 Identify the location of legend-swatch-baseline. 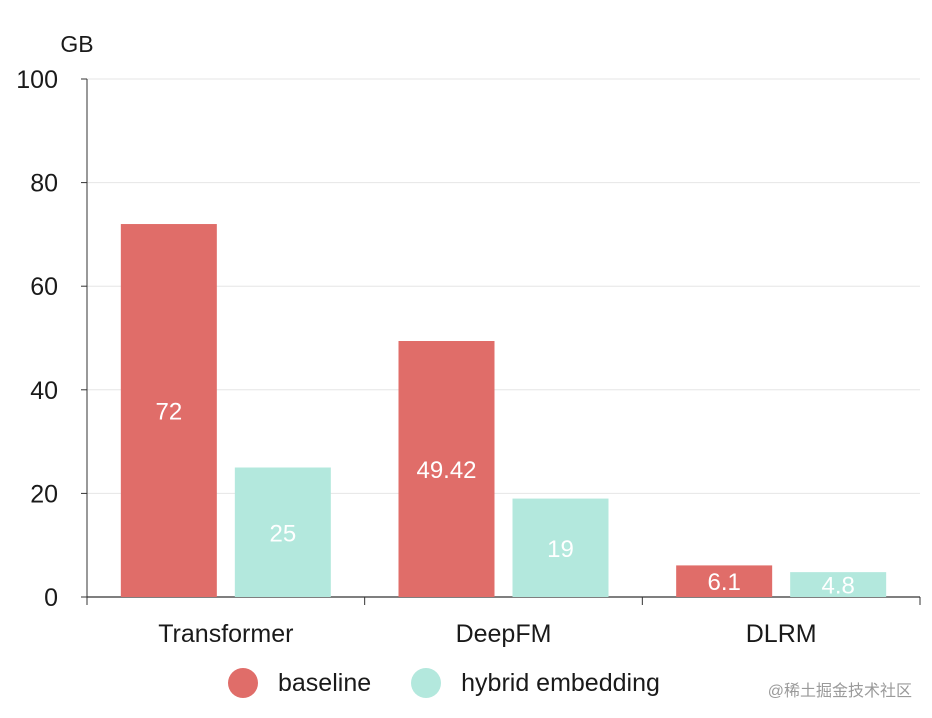
(243, 683).